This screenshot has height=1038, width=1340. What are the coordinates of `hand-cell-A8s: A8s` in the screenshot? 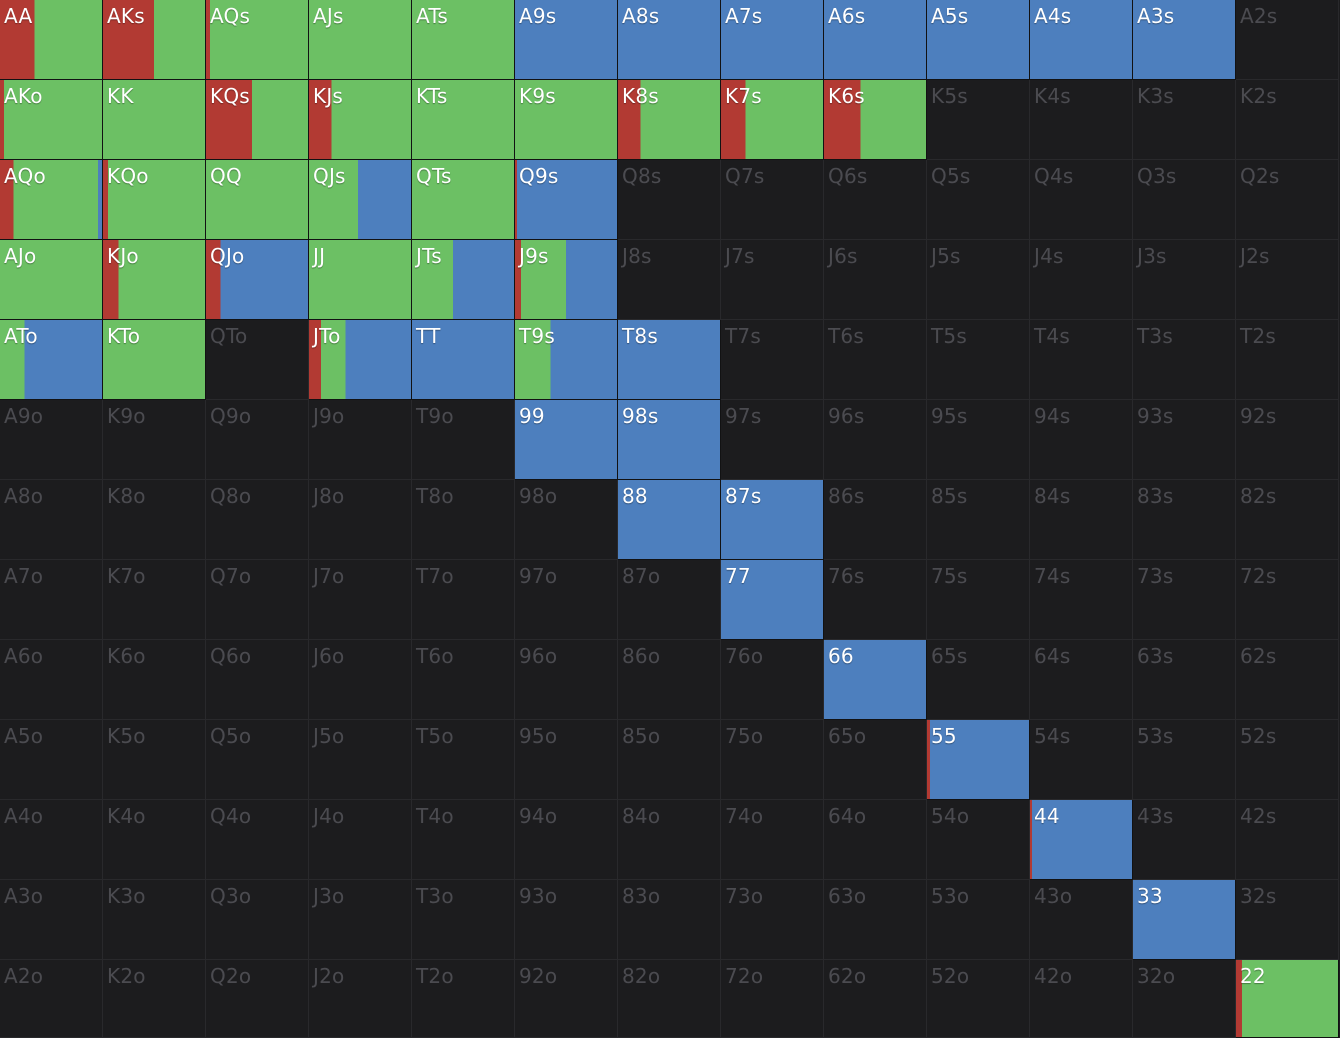 It's located at (669, 40).